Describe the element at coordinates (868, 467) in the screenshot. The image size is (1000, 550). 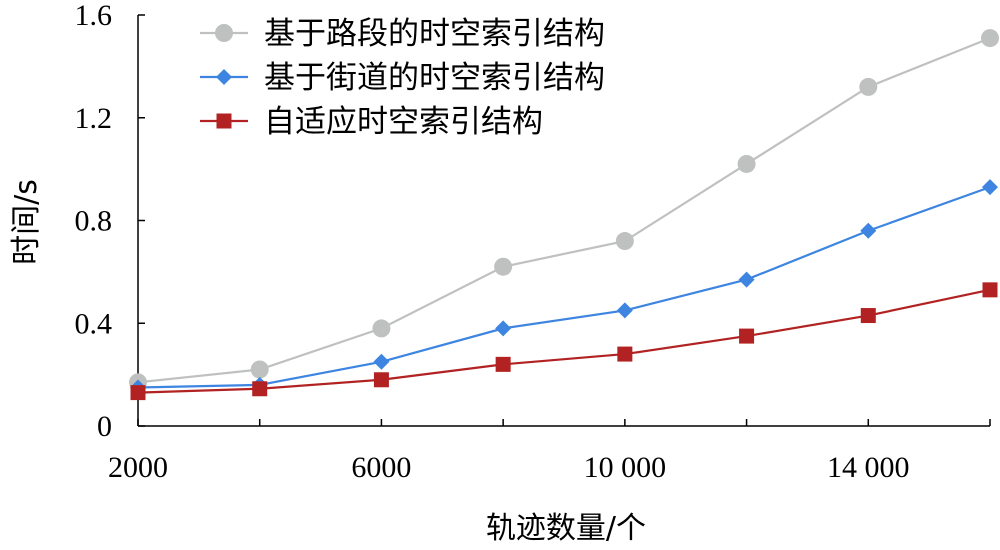
I see `x-tick-label: 14 000` at that location.